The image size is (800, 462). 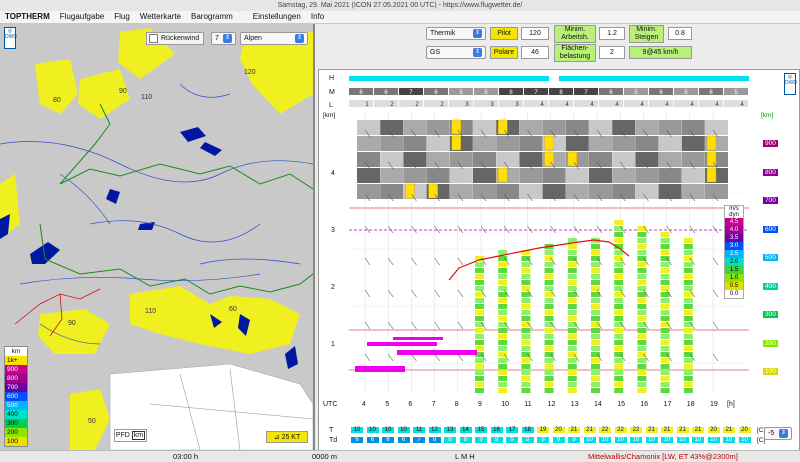 What do you see at coordinates (450, 430) in the screenshot?
I see `temp-cell: 13` at bounding box center [450, 430].